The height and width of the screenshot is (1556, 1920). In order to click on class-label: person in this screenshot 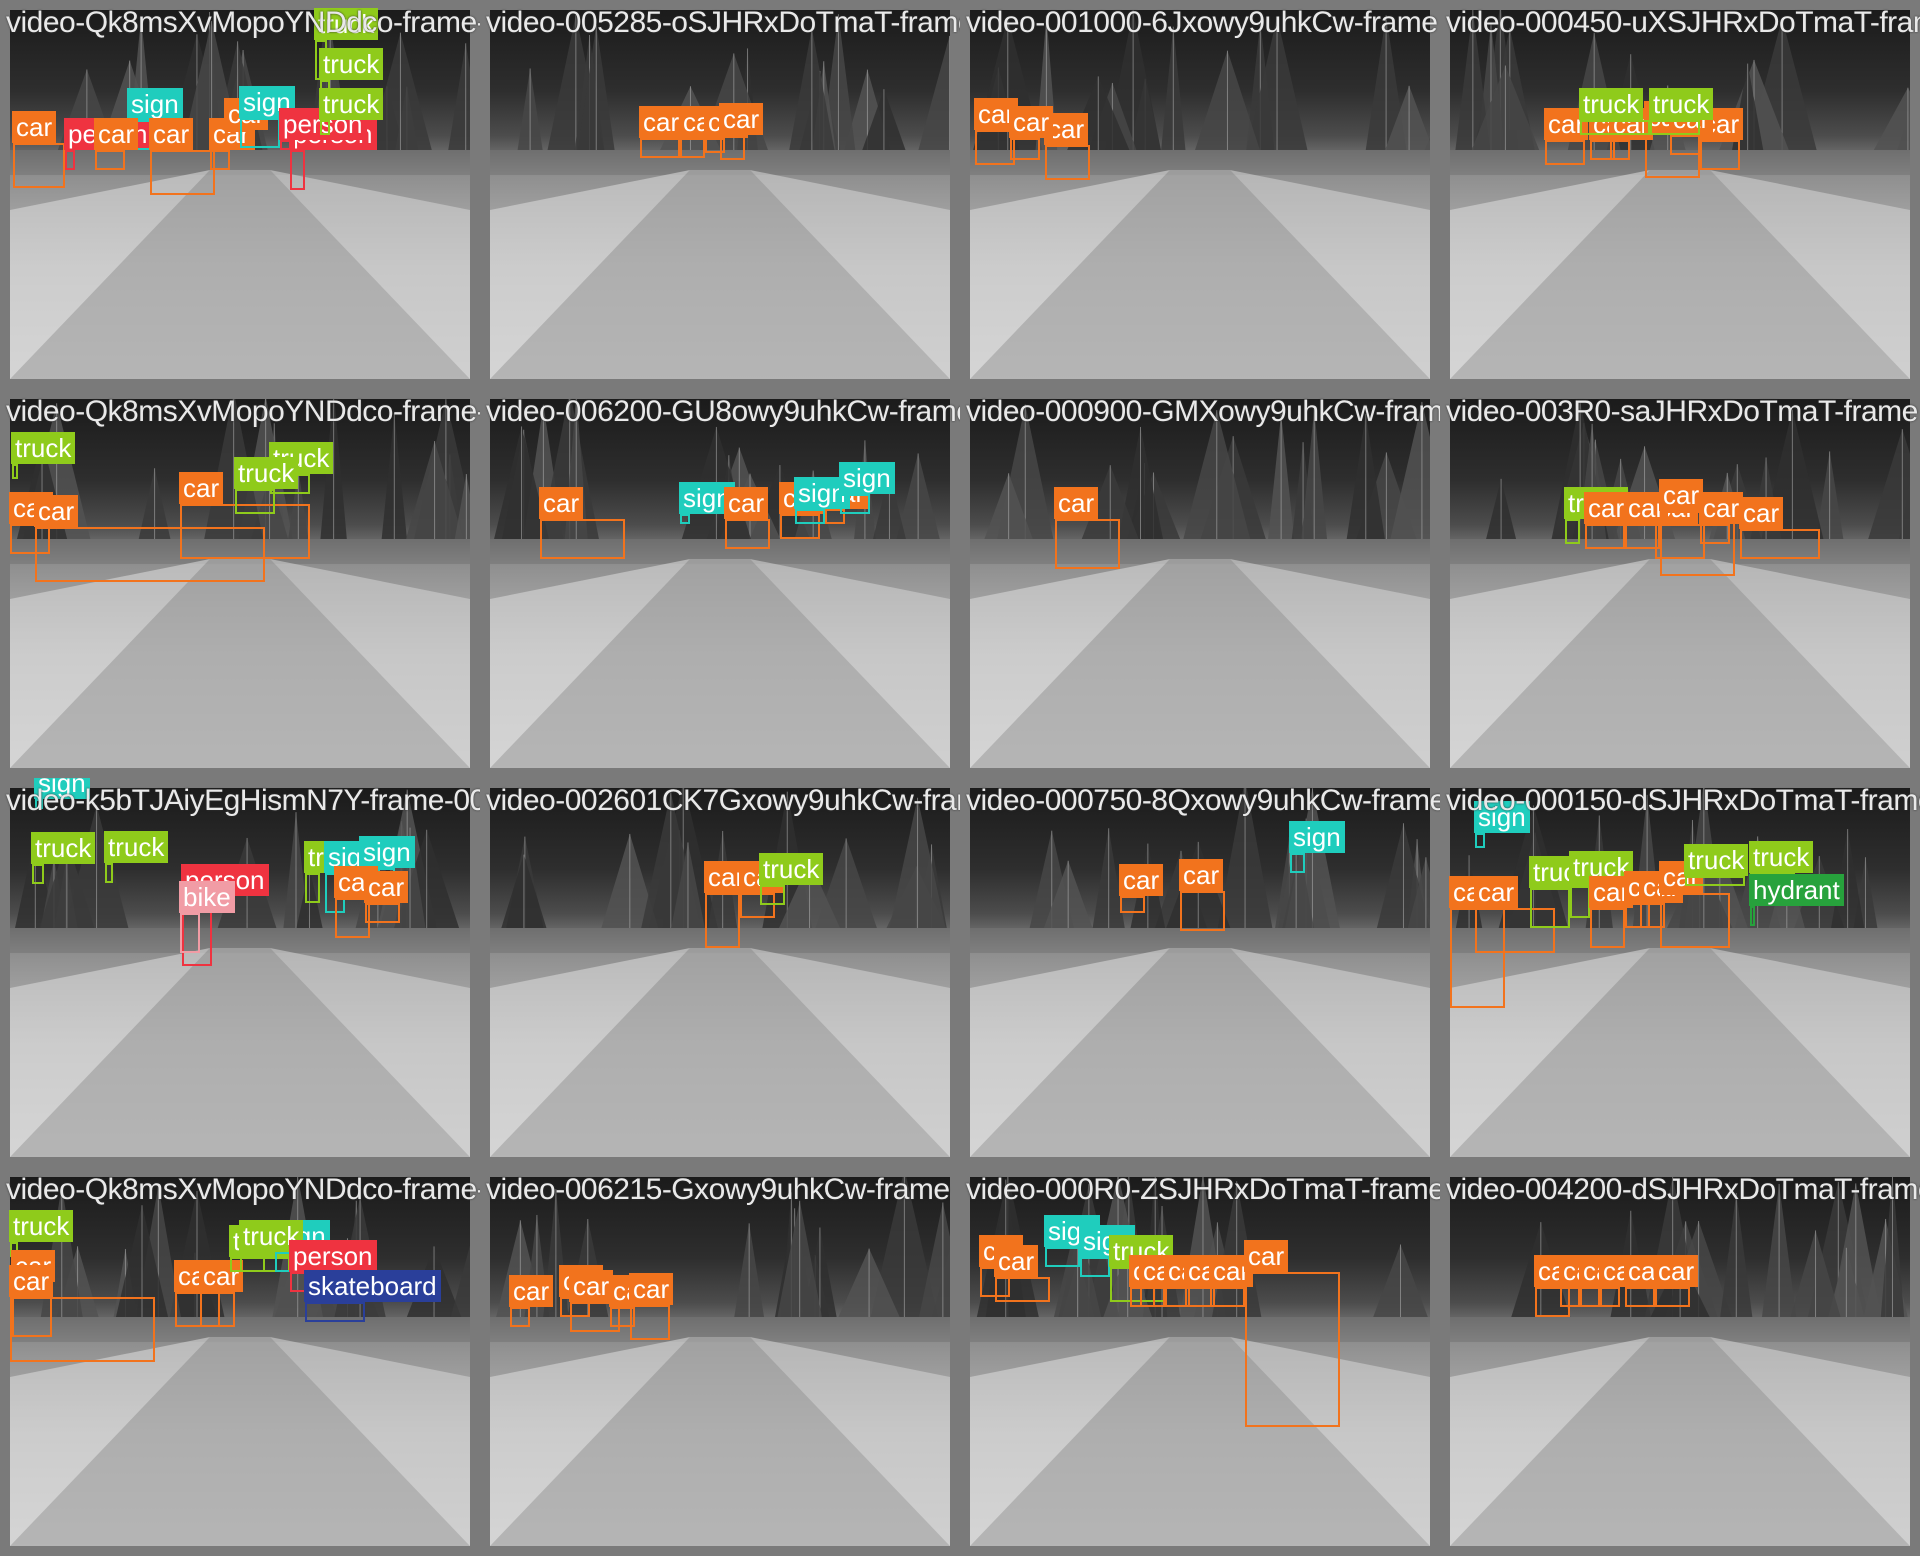, I will do `click(333, 1256)`.